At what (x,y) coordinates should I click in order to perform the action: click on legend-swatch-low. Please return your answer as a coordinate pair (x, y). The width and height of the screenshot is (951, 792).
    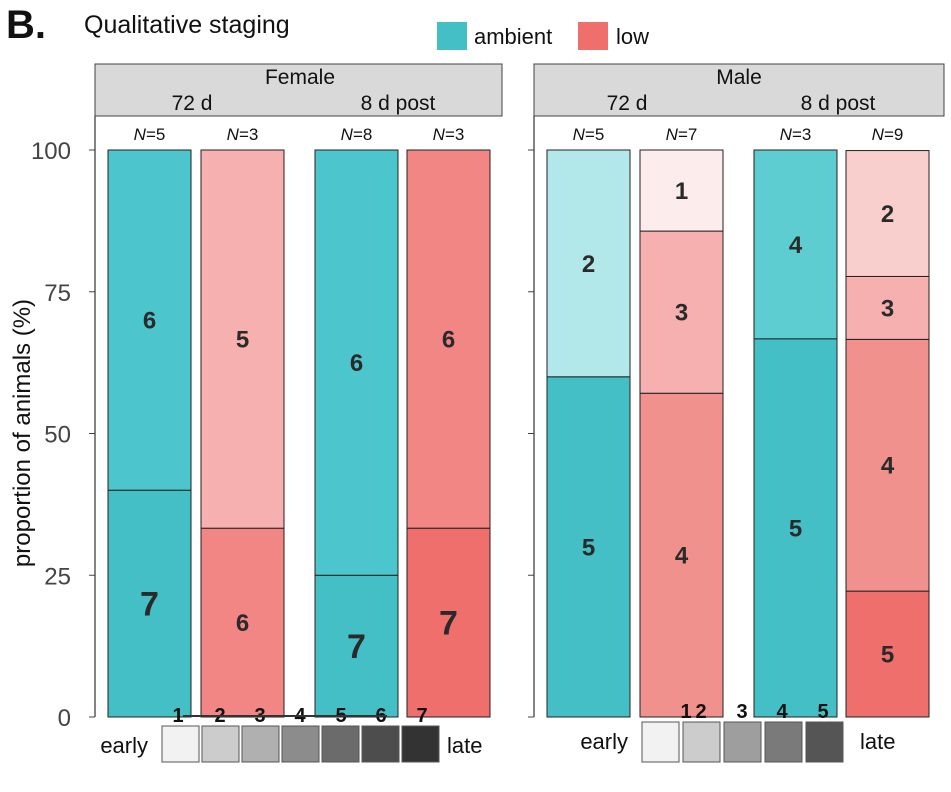
    Looking at the image, I should click on (593, 36).